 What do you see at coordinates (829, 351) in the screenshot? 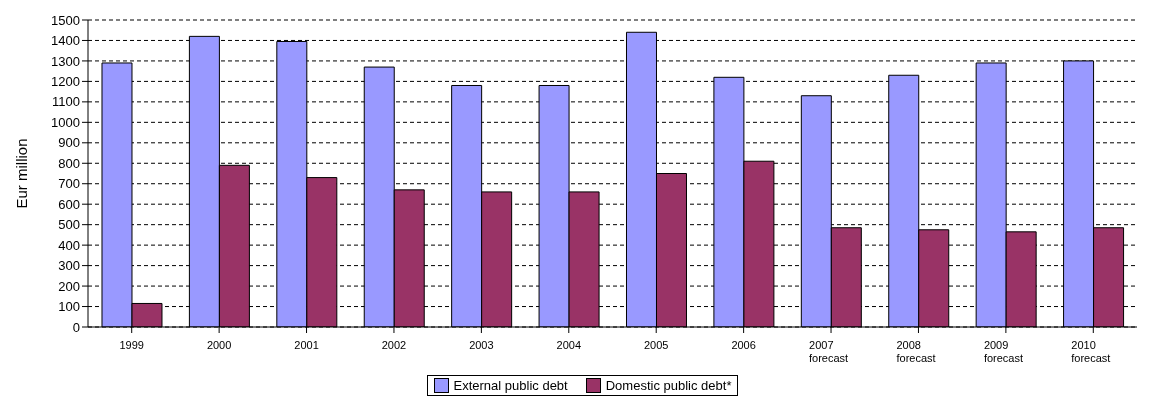
I see `x-tick-label: 2007 forecast` at bounding box center [829, 351].